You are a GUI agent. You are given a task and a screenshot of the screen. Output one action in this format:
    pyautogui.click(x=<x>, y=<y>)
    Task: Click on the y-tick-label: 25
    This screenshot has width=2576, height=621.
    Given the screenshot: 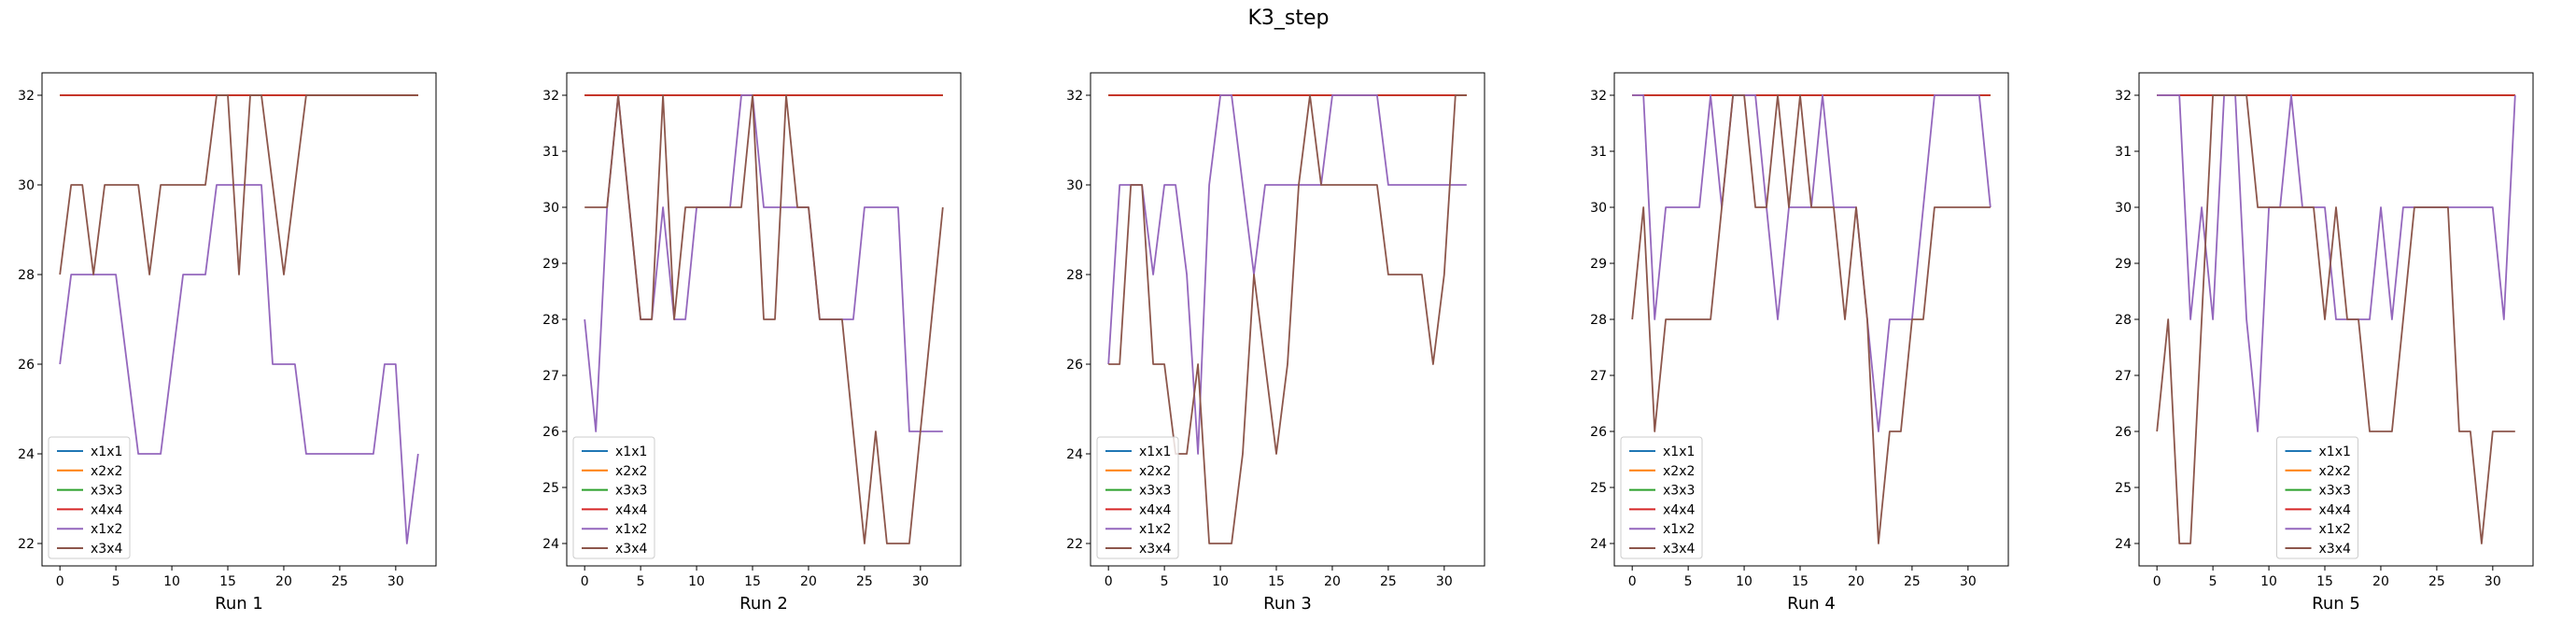 What is the action you would take?
    pyautogui.click(x=2123, y=489)
    